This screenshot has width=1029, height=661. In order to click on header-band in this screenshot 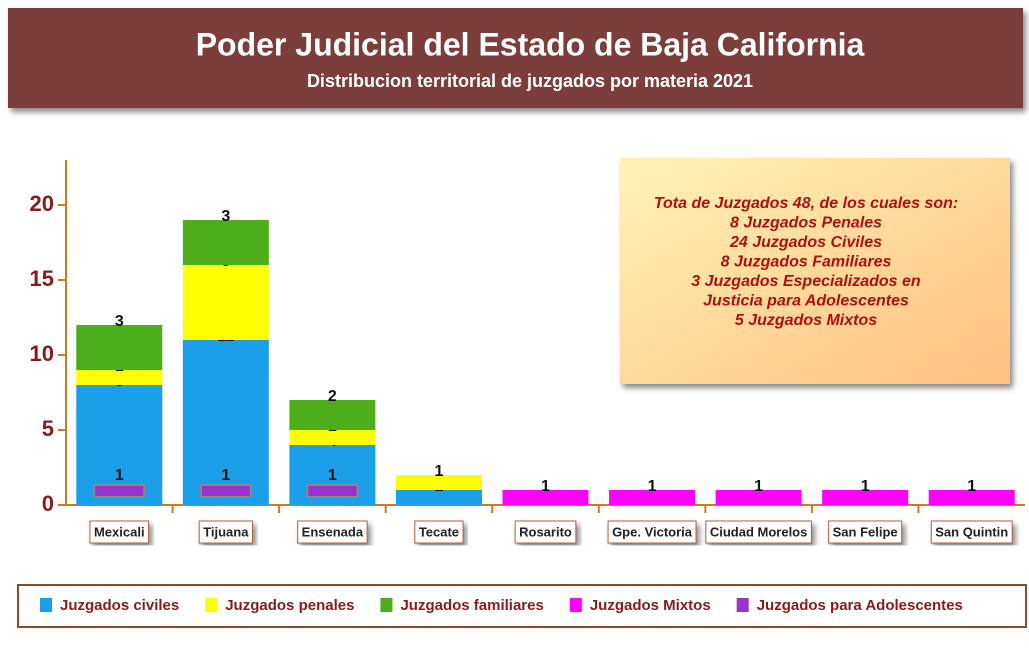, I will do `click(515, 58)`.